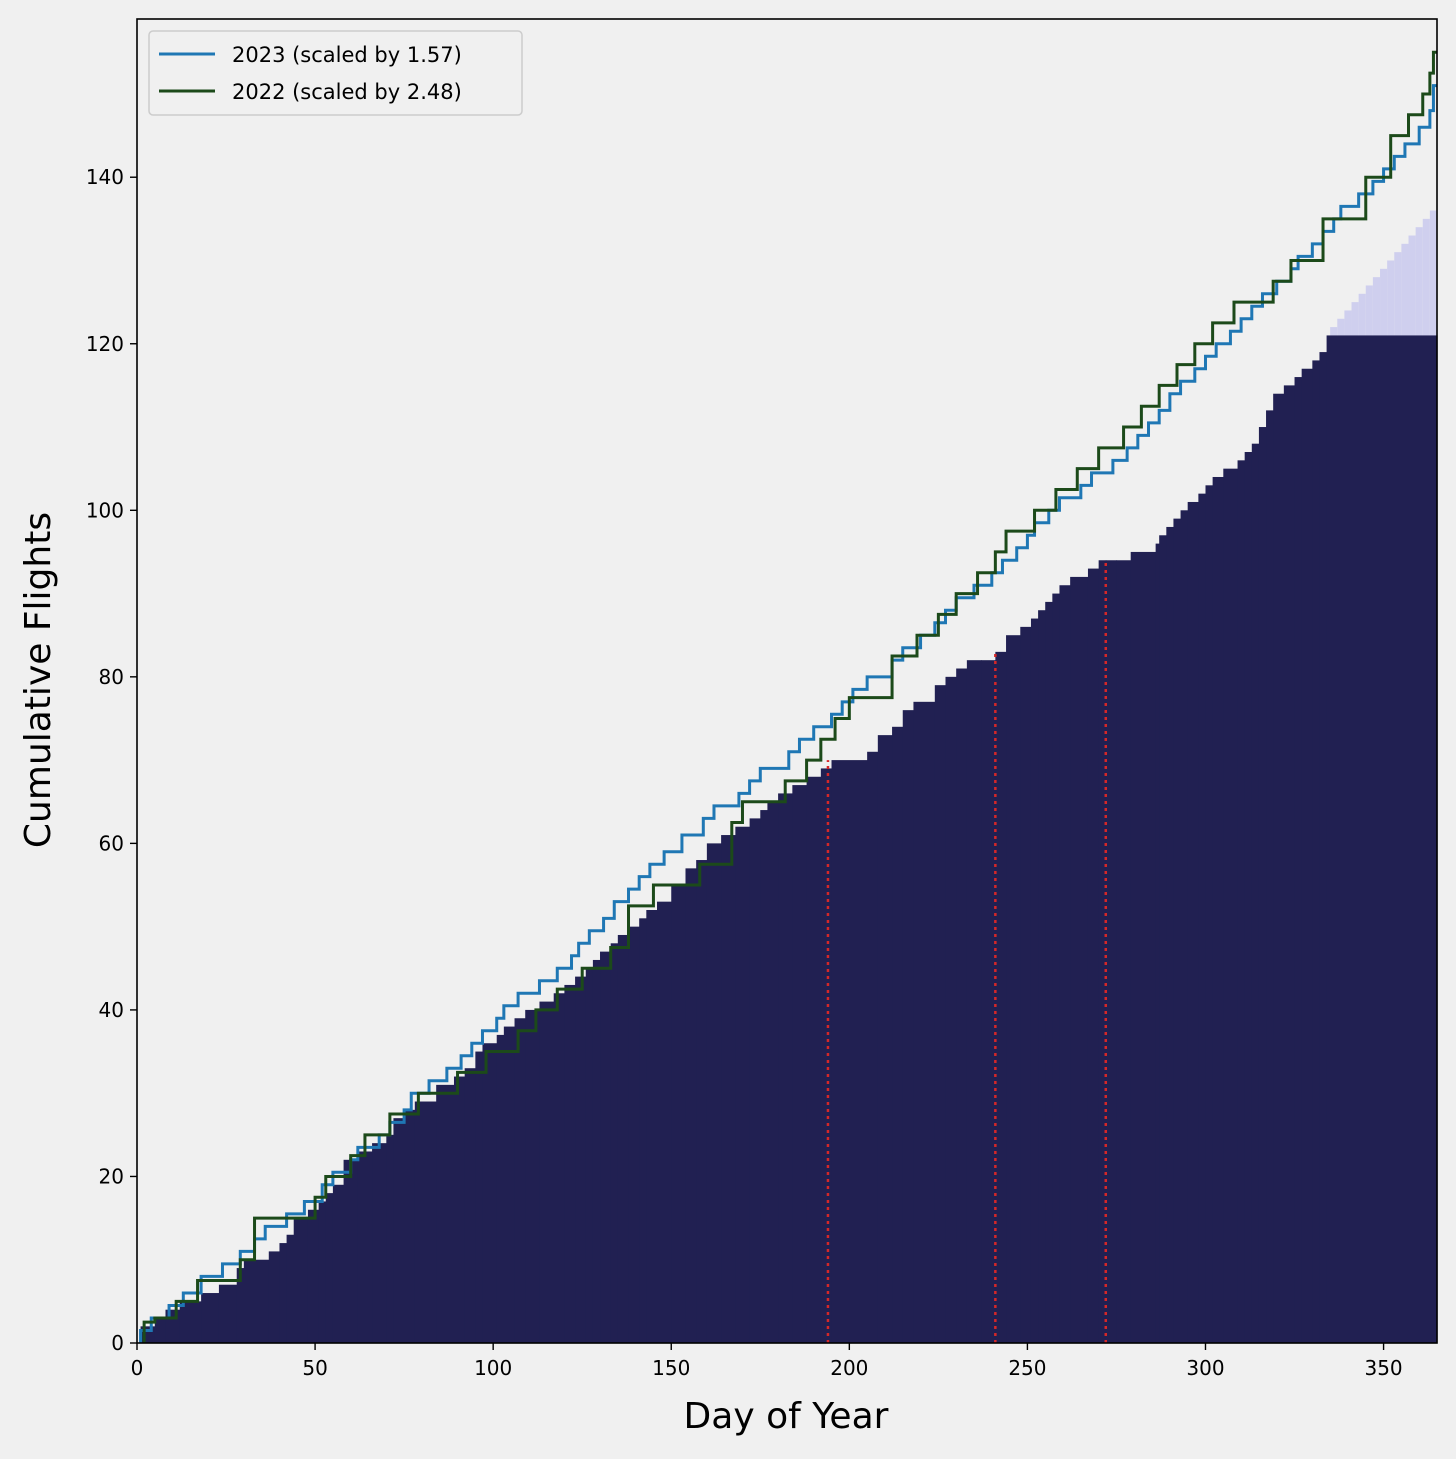 The width and height of the screenshot is (1456, 1459). I want to click on y-tick-label: 40, so click(111, 1010).